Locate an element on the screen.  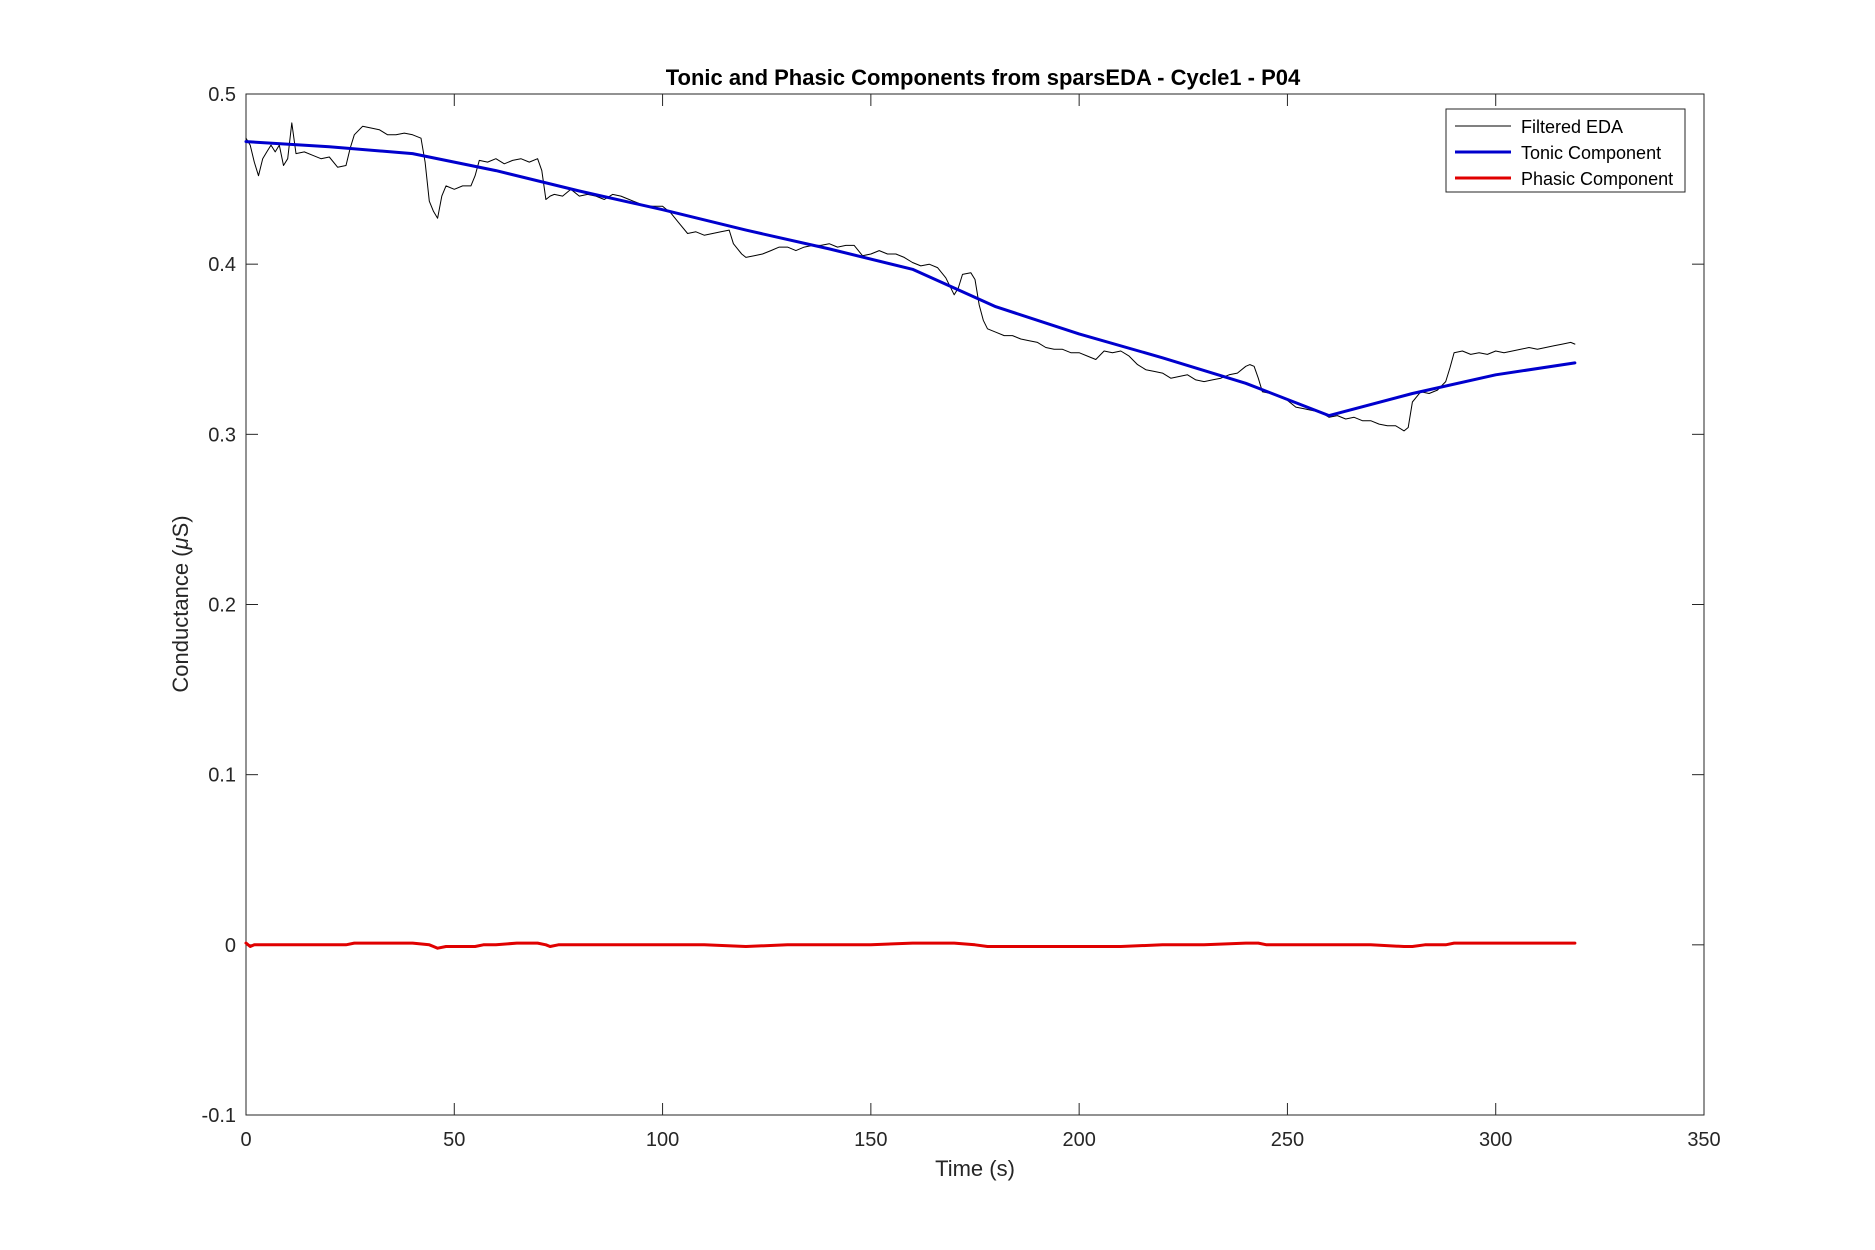
y-tick-label: 0.4 is located at coordinates (222, 265).